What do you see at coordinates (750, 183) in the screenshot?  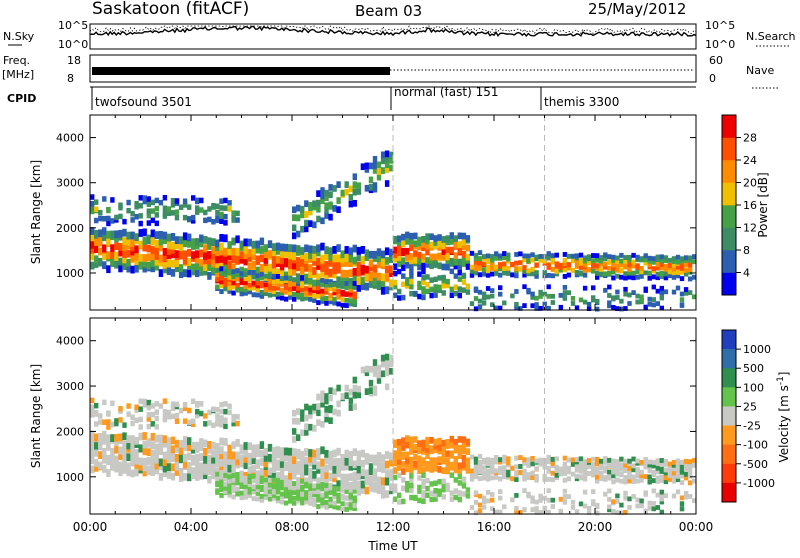 I see `power-colorbar-tick-label: 20` at bounding box center [750, 183].